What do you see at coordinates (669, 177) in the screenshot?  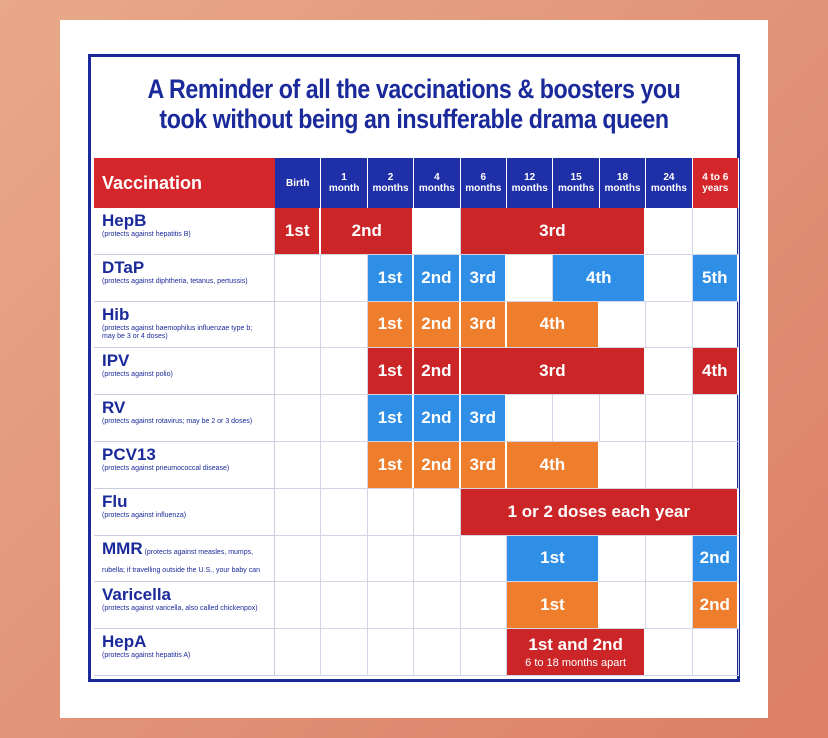 I see `age-header-line: 24` at bounding box center [669, 177].